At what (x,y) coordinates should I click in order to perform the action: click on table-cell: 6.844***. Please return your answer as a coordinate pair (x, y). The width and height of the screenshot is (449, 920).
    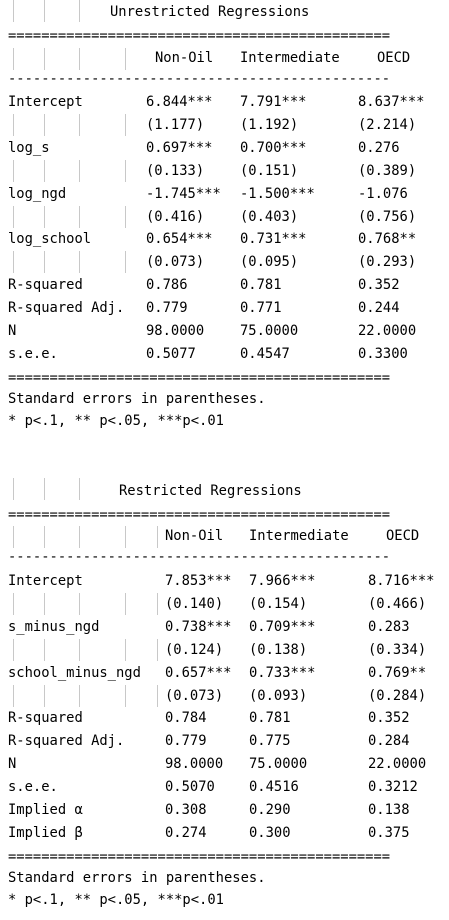
    Looking at the image, I should click on (179, 102).